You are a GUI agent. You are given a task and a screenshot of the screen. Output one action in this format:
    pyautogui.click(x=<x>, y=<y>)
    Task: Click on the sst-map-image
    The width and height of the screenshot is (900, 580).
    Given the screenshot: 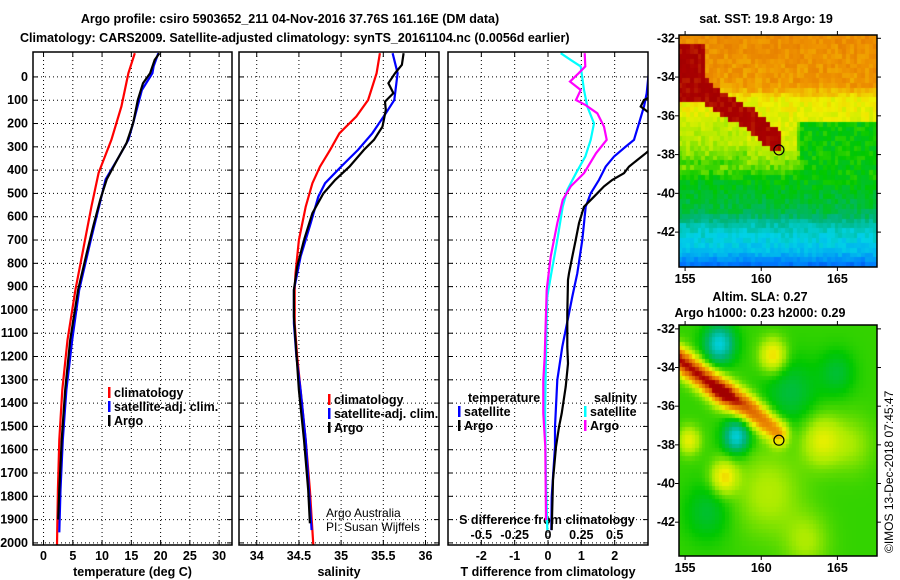 What is the action you would take?
    pyautogui.click(x=778, y=151)
    